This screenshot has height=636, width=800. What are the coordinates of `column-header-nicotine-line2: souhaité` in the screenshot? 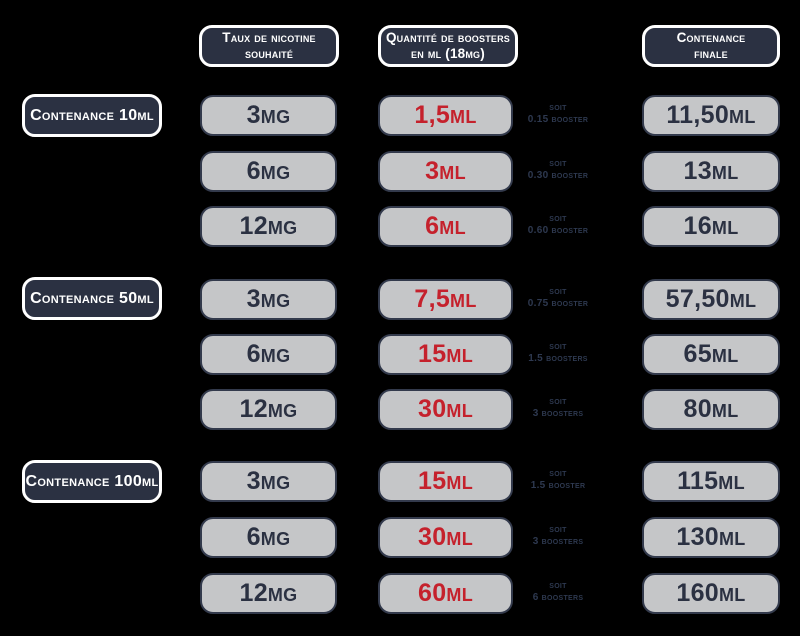 It's located at (269, 53).